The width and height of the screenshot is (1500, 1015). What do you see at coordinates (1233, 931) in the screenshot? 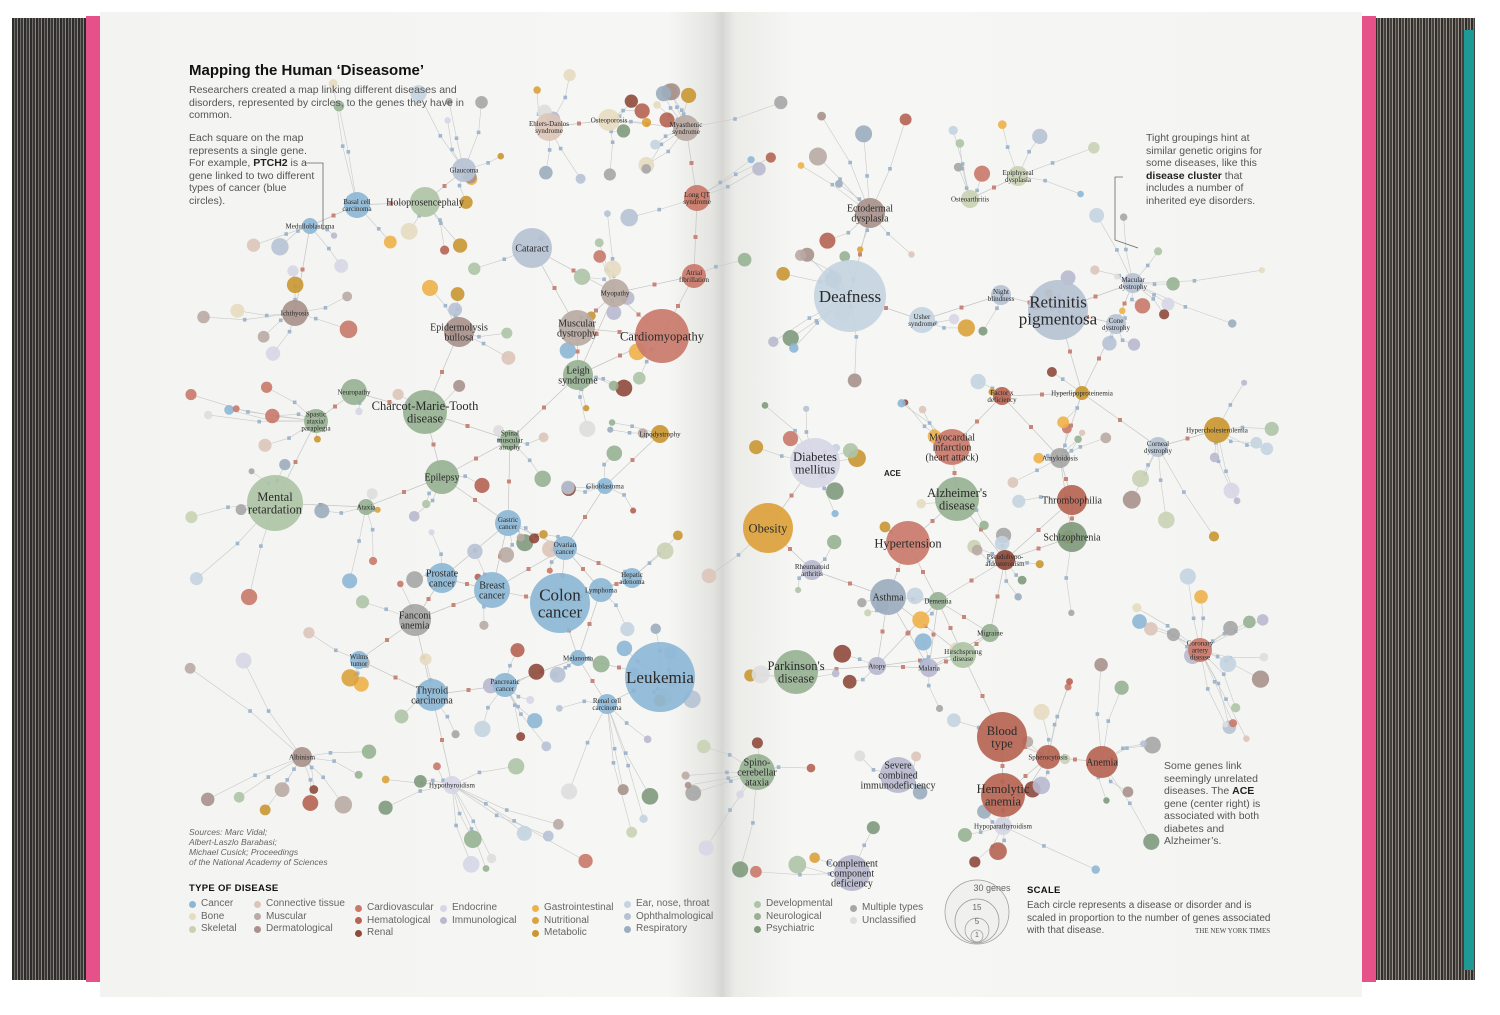
I see `credit: THE NEW YORK TIMES` at bounding box center [1233, 931].